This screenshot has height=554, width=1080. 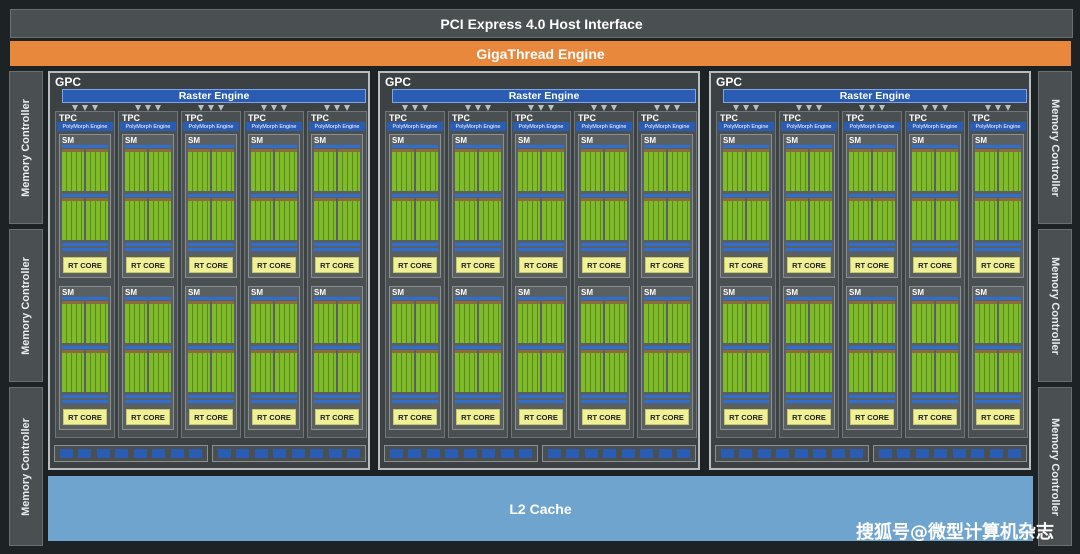 What do you see at coordinates (68, 82) in the screenshot?
I see `gpc-label: GPC` at bounding box center [68, 82].